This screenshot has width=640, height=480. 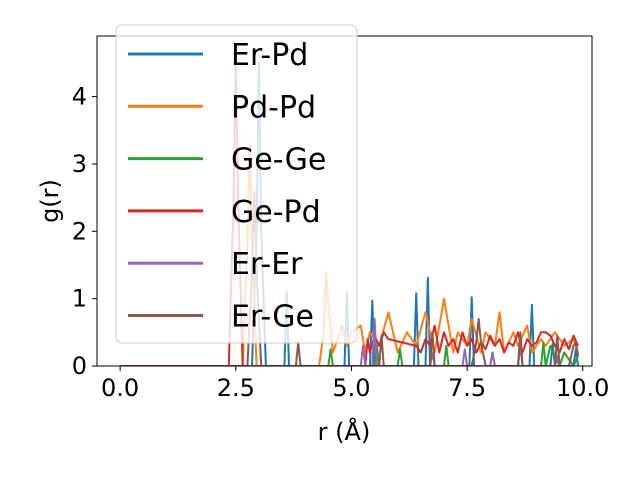 What do you see at coordinates (50, 201) in the screenshot?
I see `y-axis-label: g(r)` at bounding box center [50, 201].